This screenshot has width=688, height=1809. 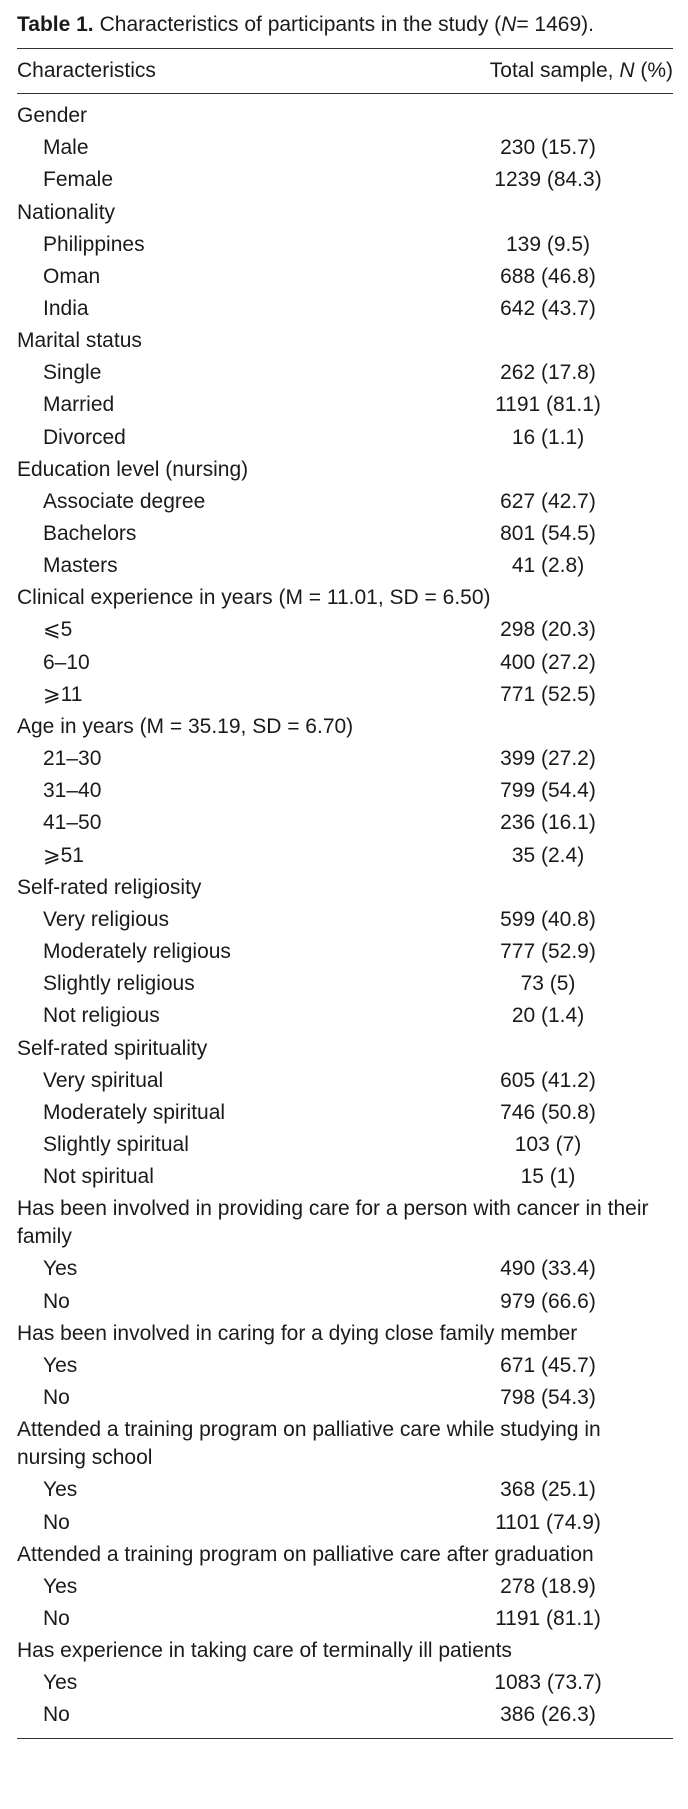 I want to click on section-heading: Nationality, so click(x=66, y=212).